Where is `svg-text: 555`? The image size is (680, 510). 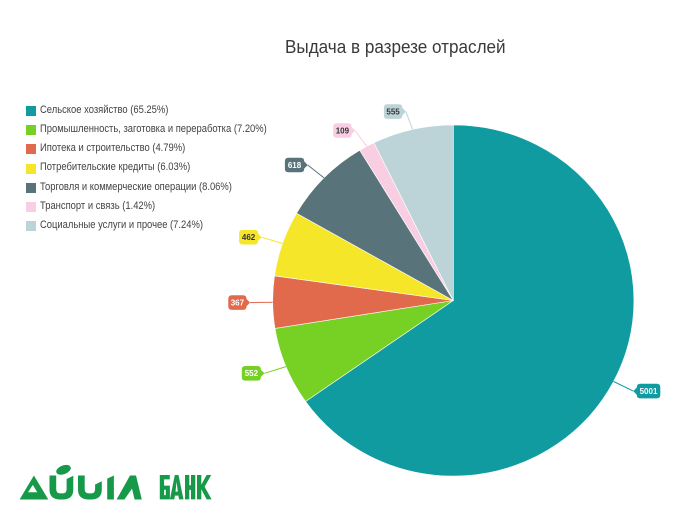
svg-text: 555 is located at coordinates (393, 112).